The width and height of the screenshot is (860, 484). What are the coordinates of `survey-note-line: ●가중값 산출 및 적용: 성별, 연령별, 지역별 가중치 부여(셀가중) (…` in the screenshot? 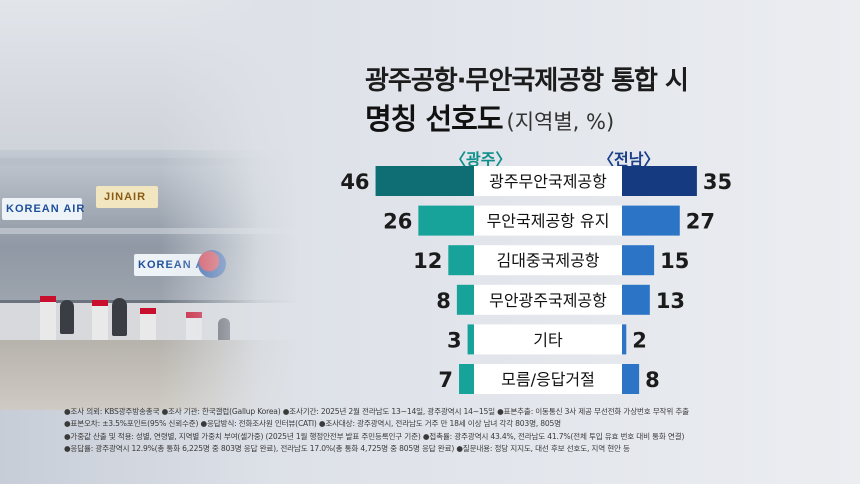 It's located at (374, 436).